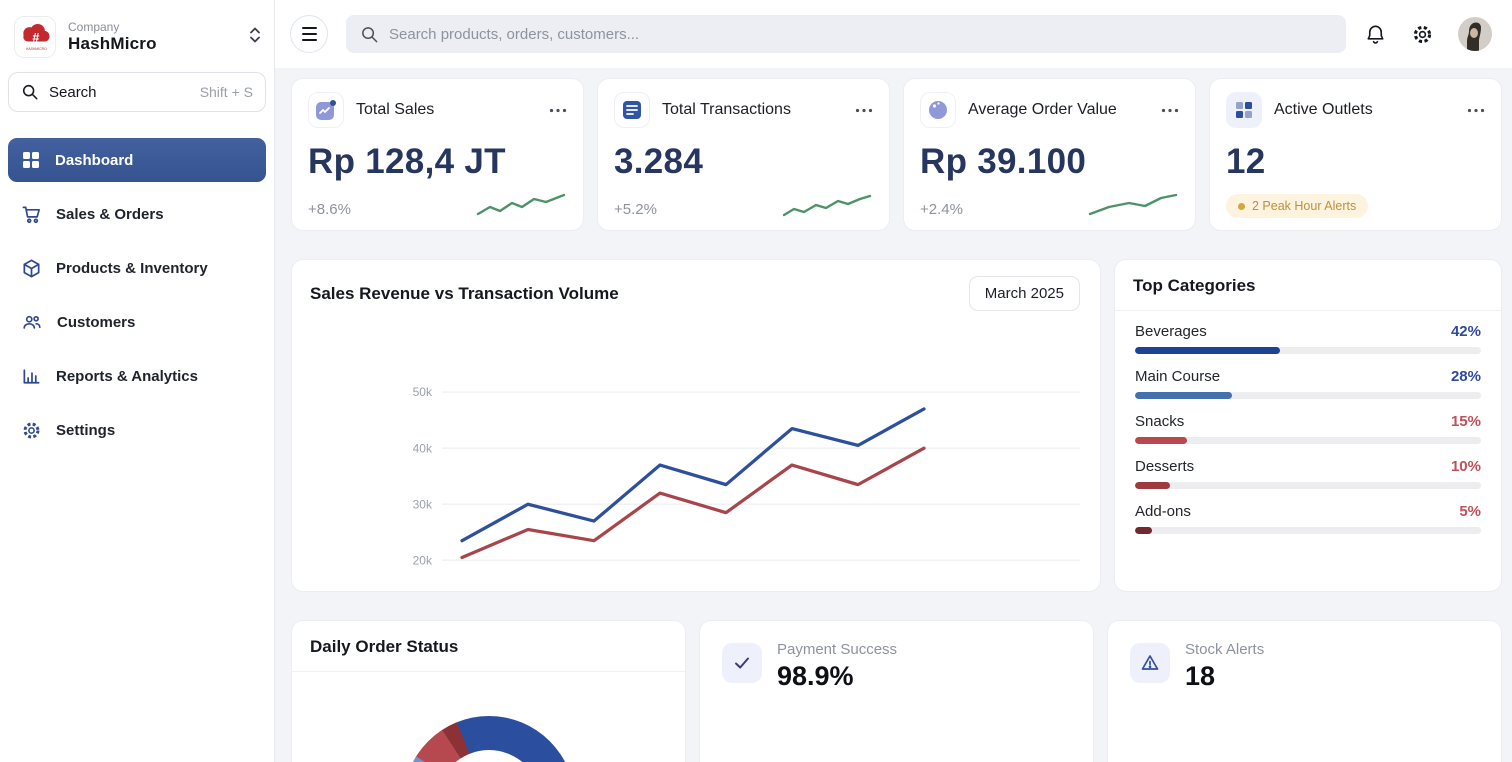  I want to click on stock-alerts-card: Stock Alerts 18, so click(1304, 691).